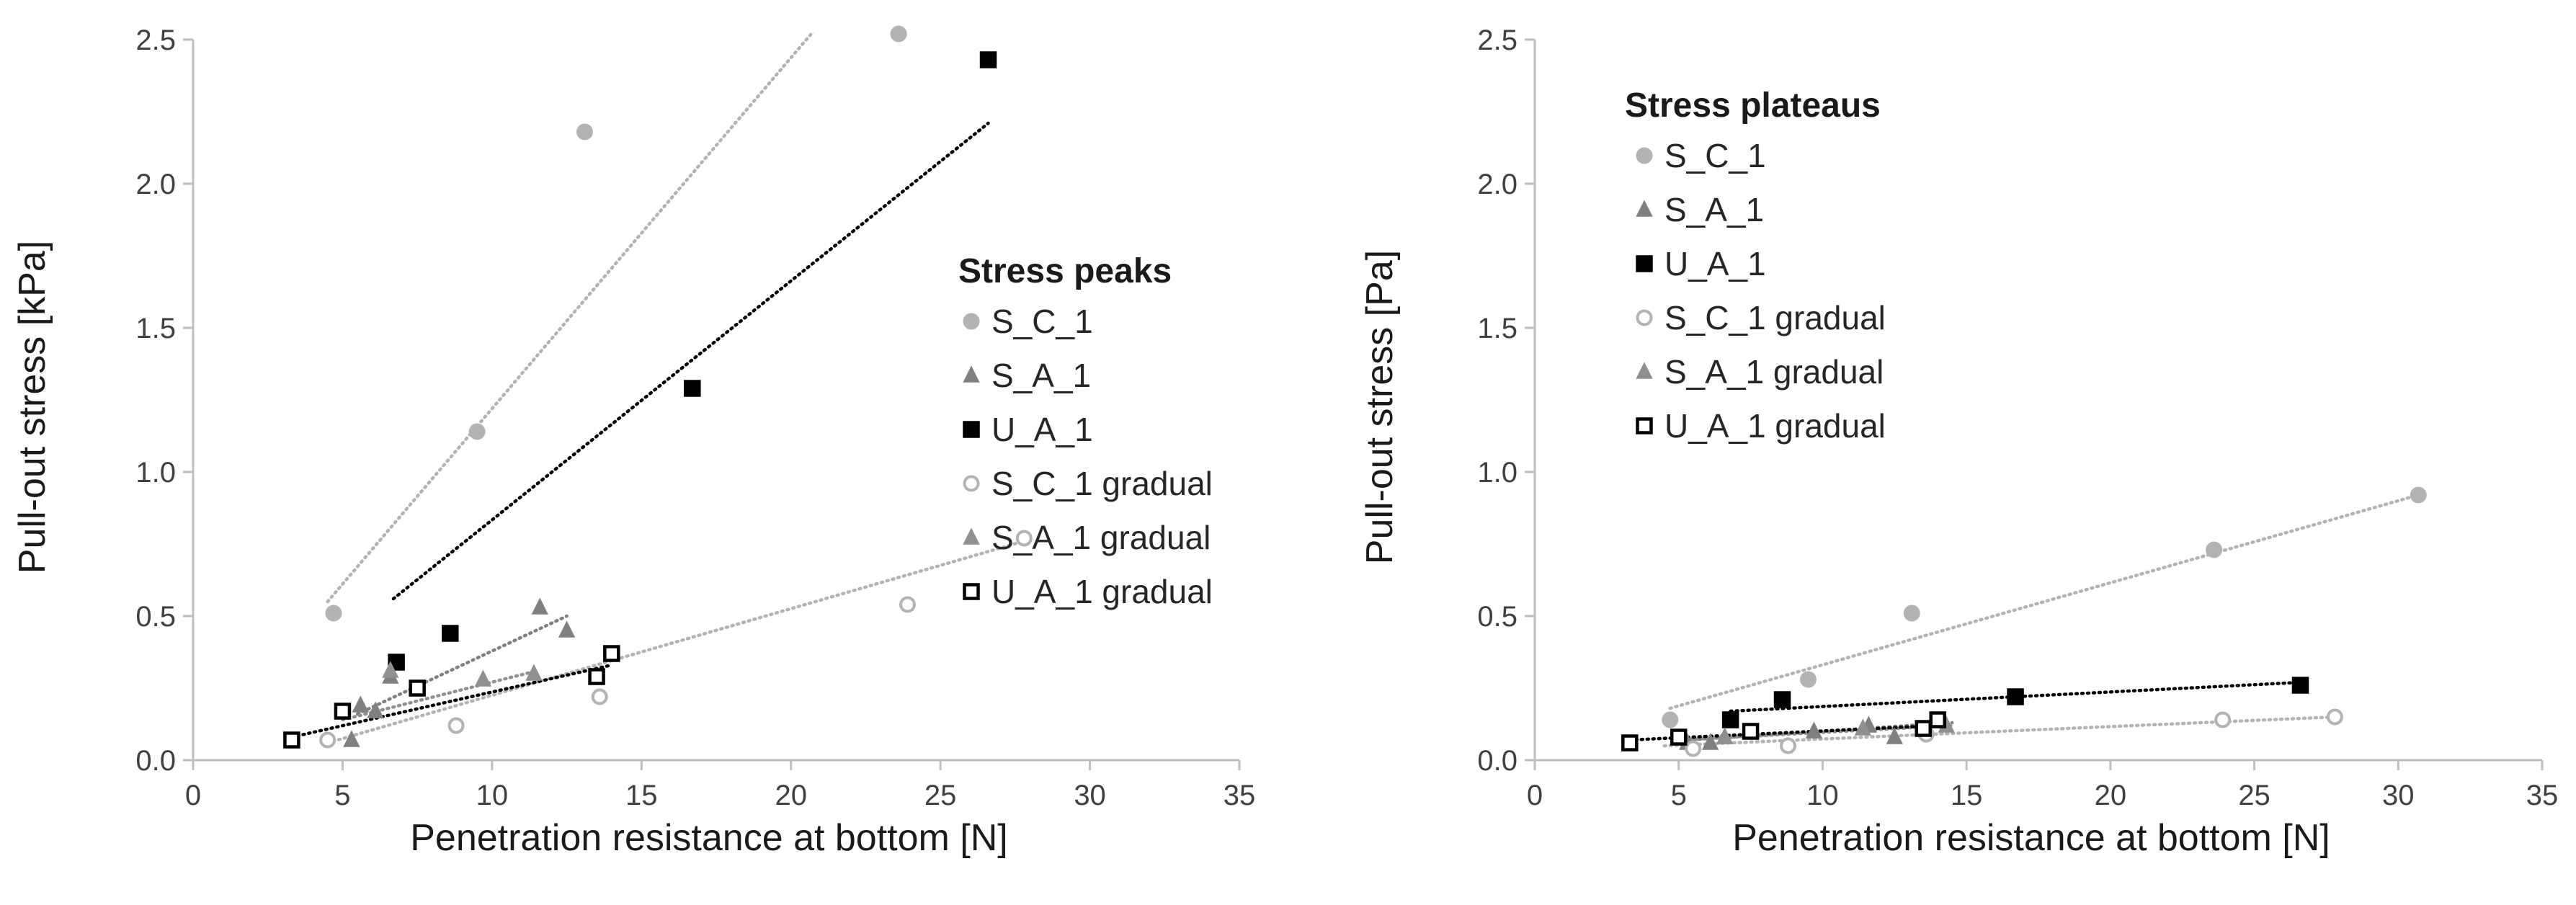 This screenshot has width=2576, height=905. What do you see at coordinates (971, 591) in the screenshot?
I see `legend-marker-u-a-1-gradual` at bounding box center [971, 591].